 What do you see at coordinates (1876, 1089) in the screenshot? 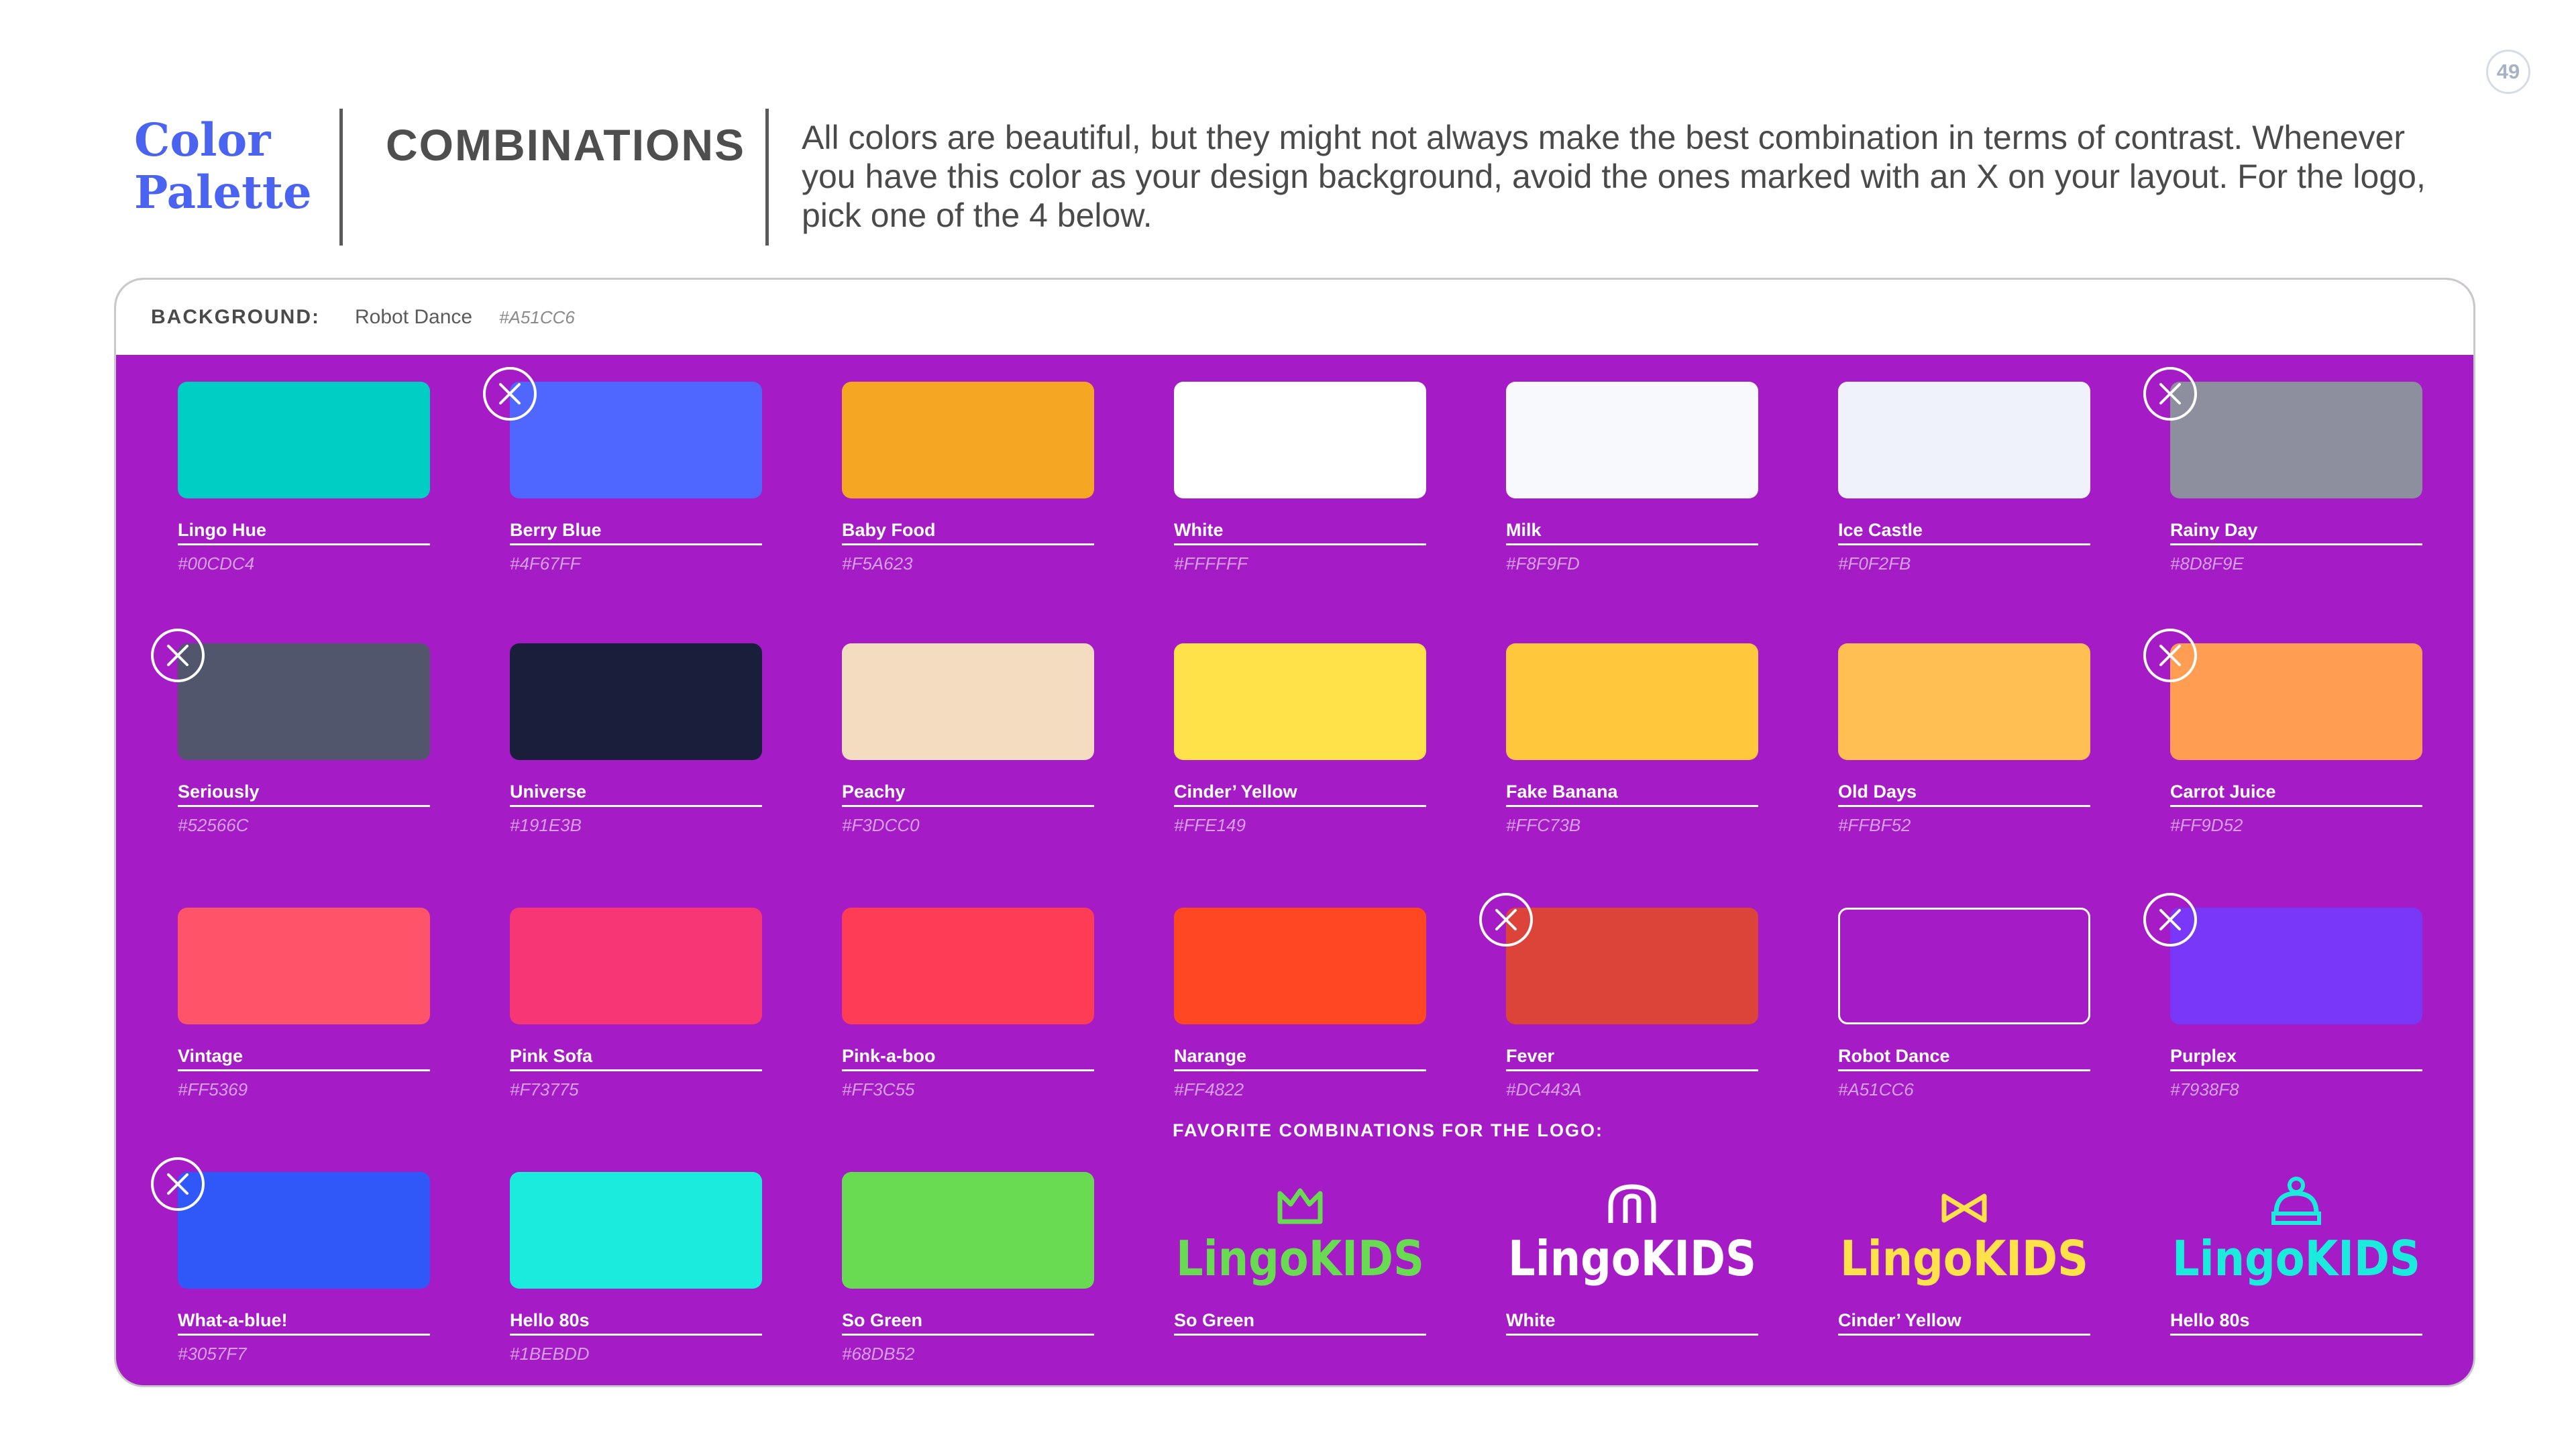
I see `swatch-hex: #A51CC6` at bounding box center [1876, 1089].